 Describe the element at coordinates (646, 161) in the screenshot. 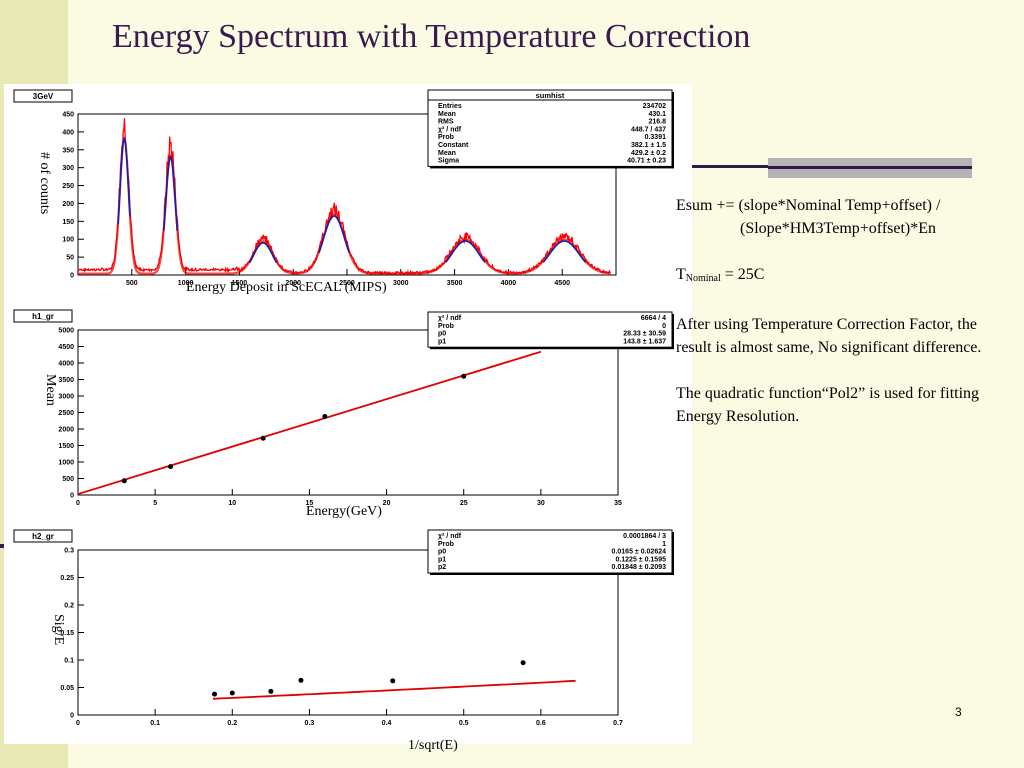

I see `stats-value: 40.71 ± 0.23` at that location.